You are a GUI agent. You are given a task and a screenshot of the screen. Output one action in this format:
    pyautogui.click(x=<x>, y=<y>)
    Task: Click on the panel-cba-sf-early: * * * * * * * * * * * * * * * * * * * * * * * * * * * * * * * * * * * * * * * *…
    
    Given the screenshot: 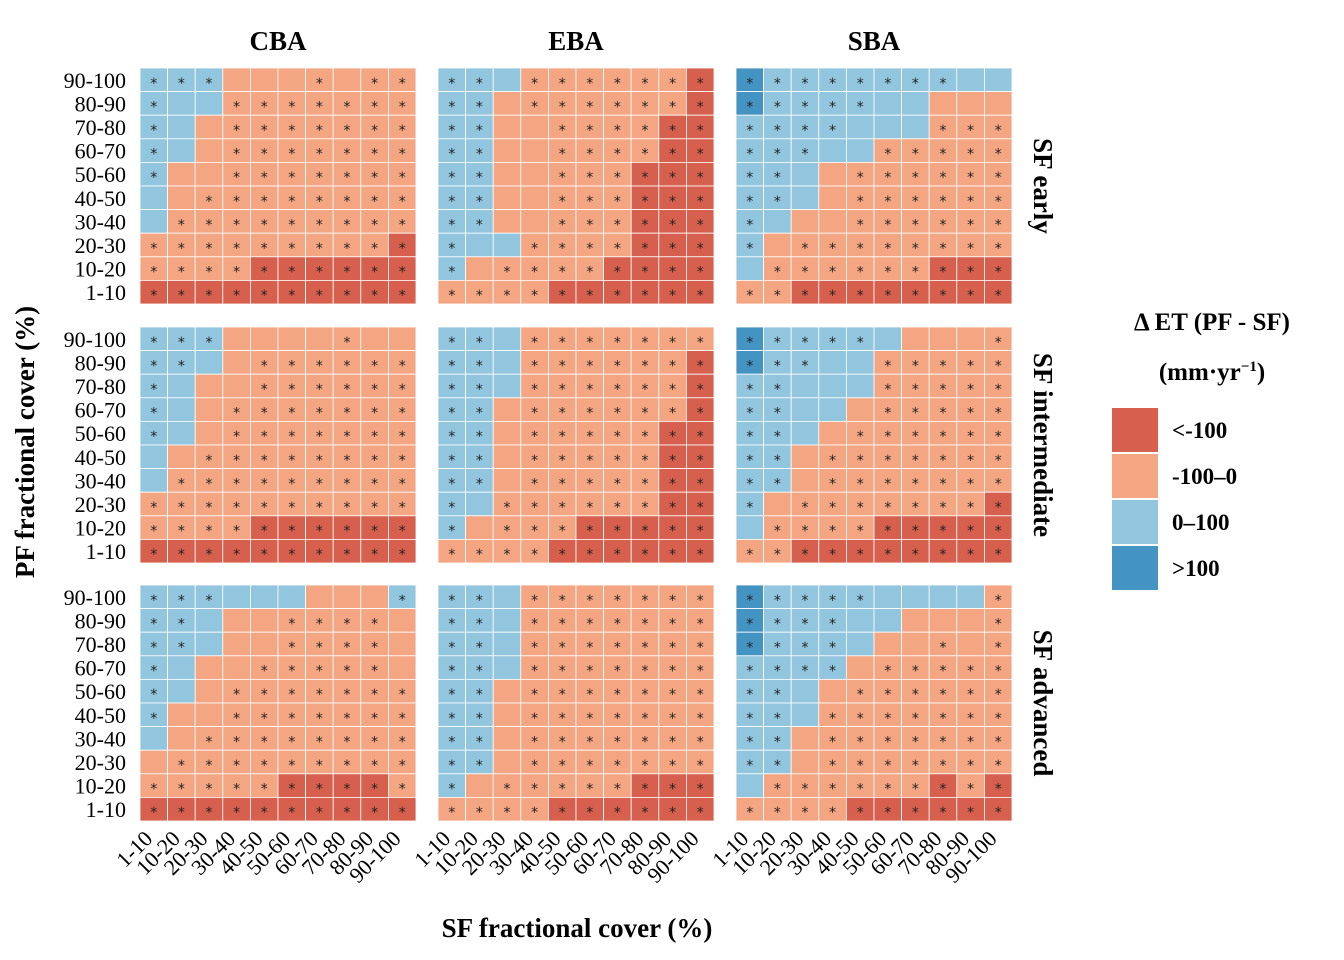 What is the action you would take?
    pyautogui.click(x=278, y=186)
    